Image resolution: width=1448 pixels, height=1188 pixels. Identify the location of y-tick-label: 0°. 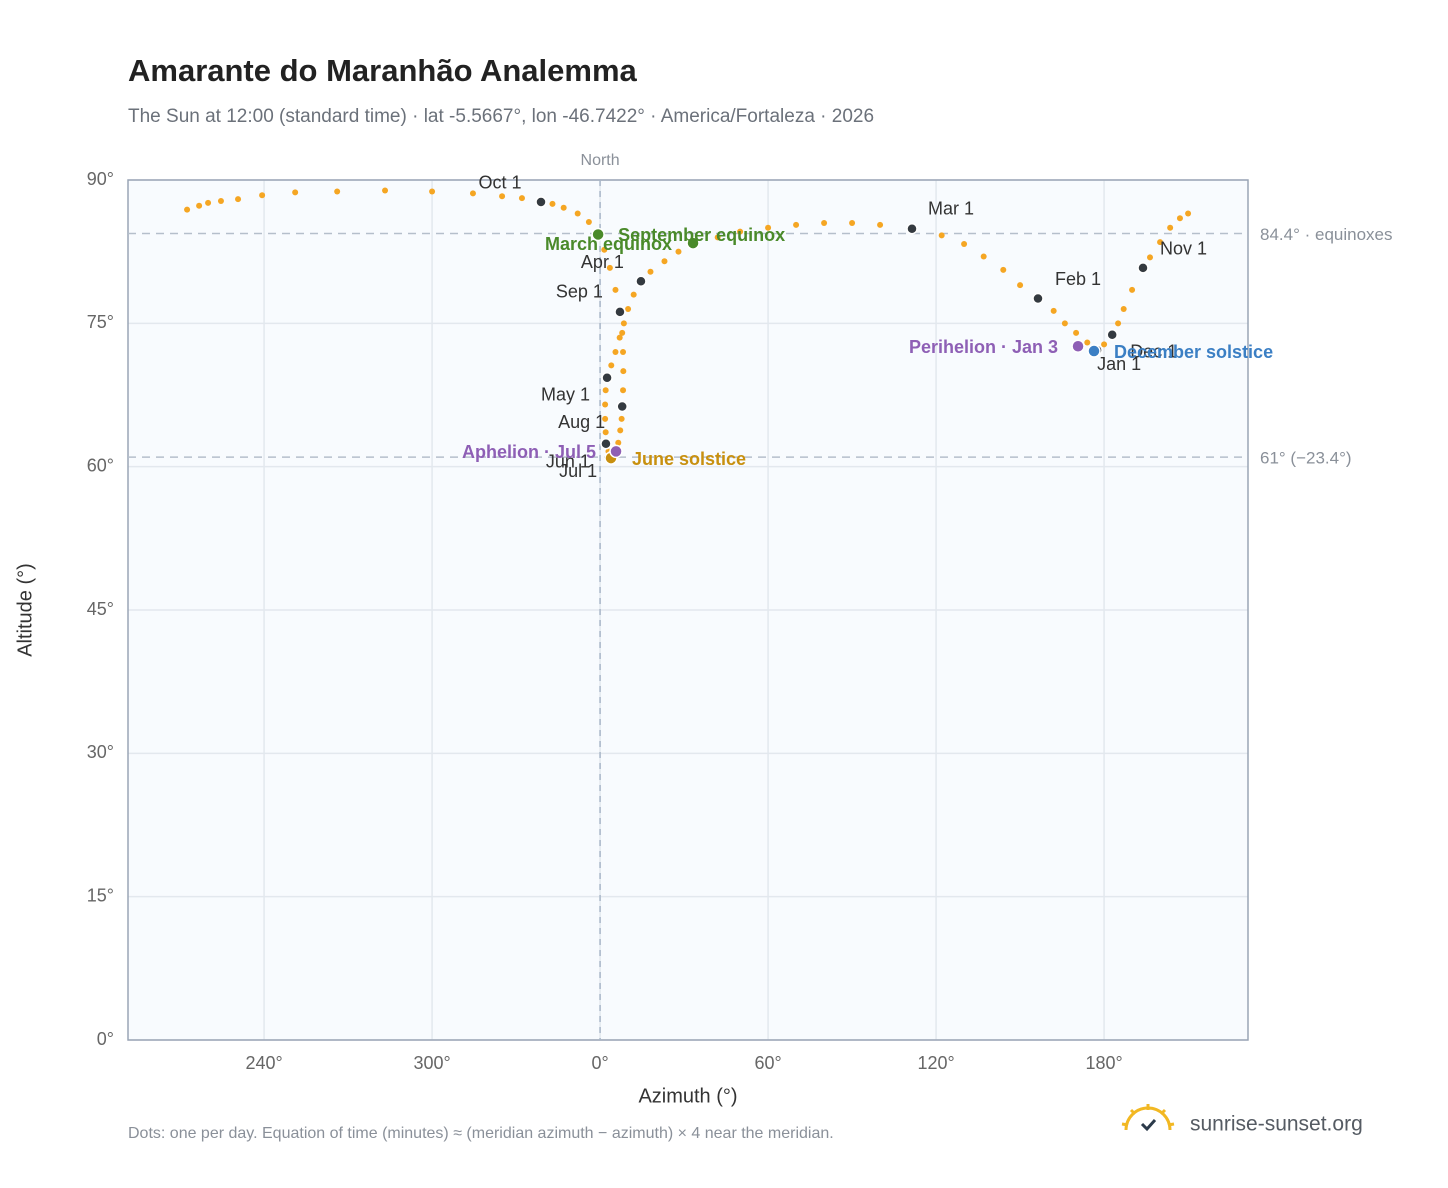
(105, 1039).